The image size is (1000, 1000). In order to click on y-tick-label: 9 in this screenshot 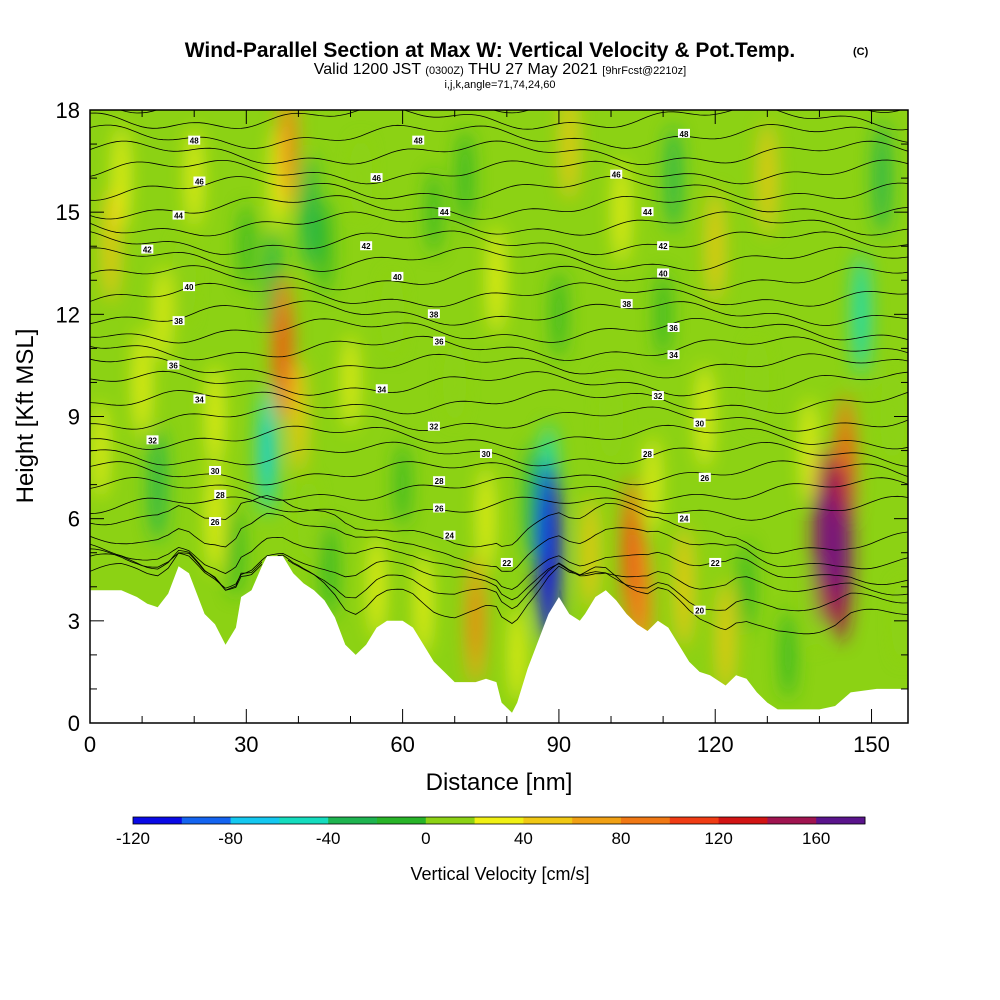, I will do `click(74, 417)`.